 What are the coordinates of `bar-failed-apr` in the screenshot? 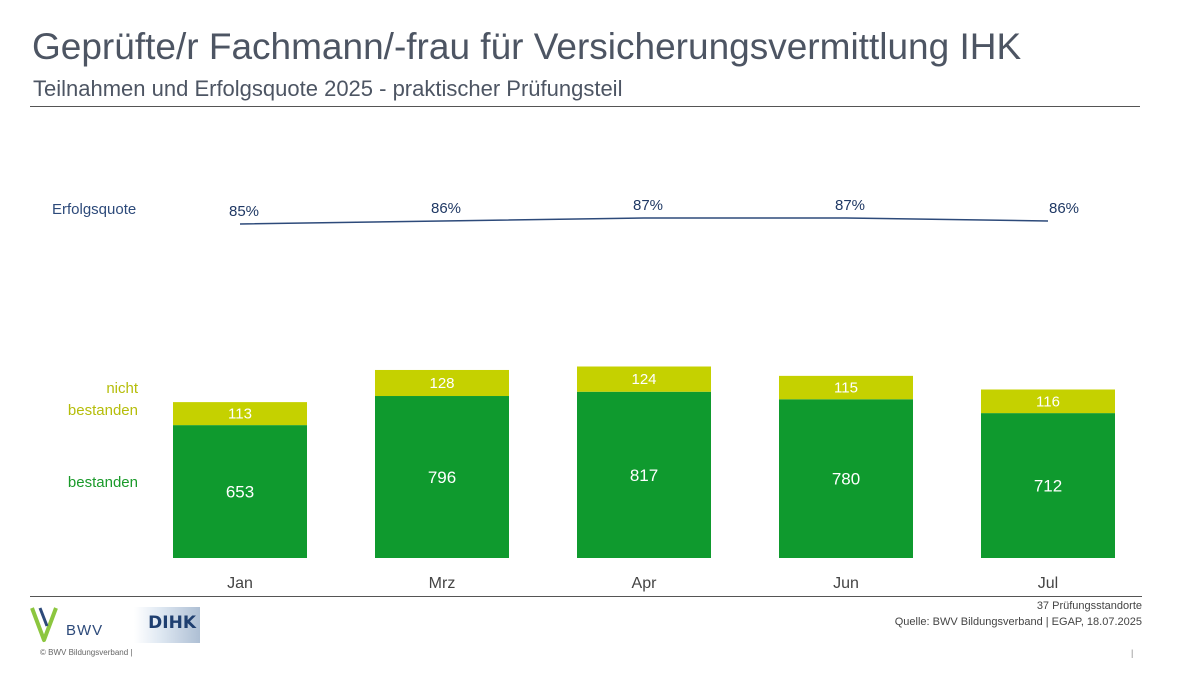 It's located at (644, 379).